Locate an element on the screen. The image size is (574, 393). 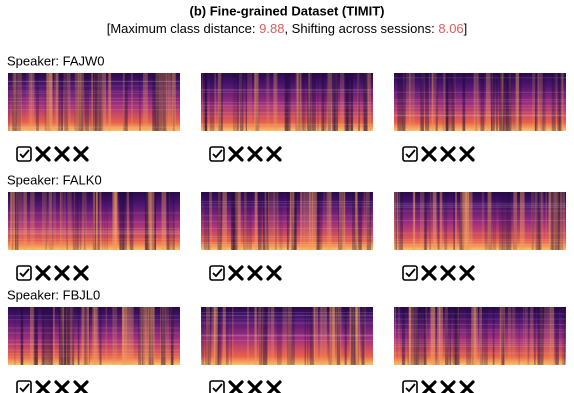
distance-value: 9.88 is located at coordinates (271, 28).